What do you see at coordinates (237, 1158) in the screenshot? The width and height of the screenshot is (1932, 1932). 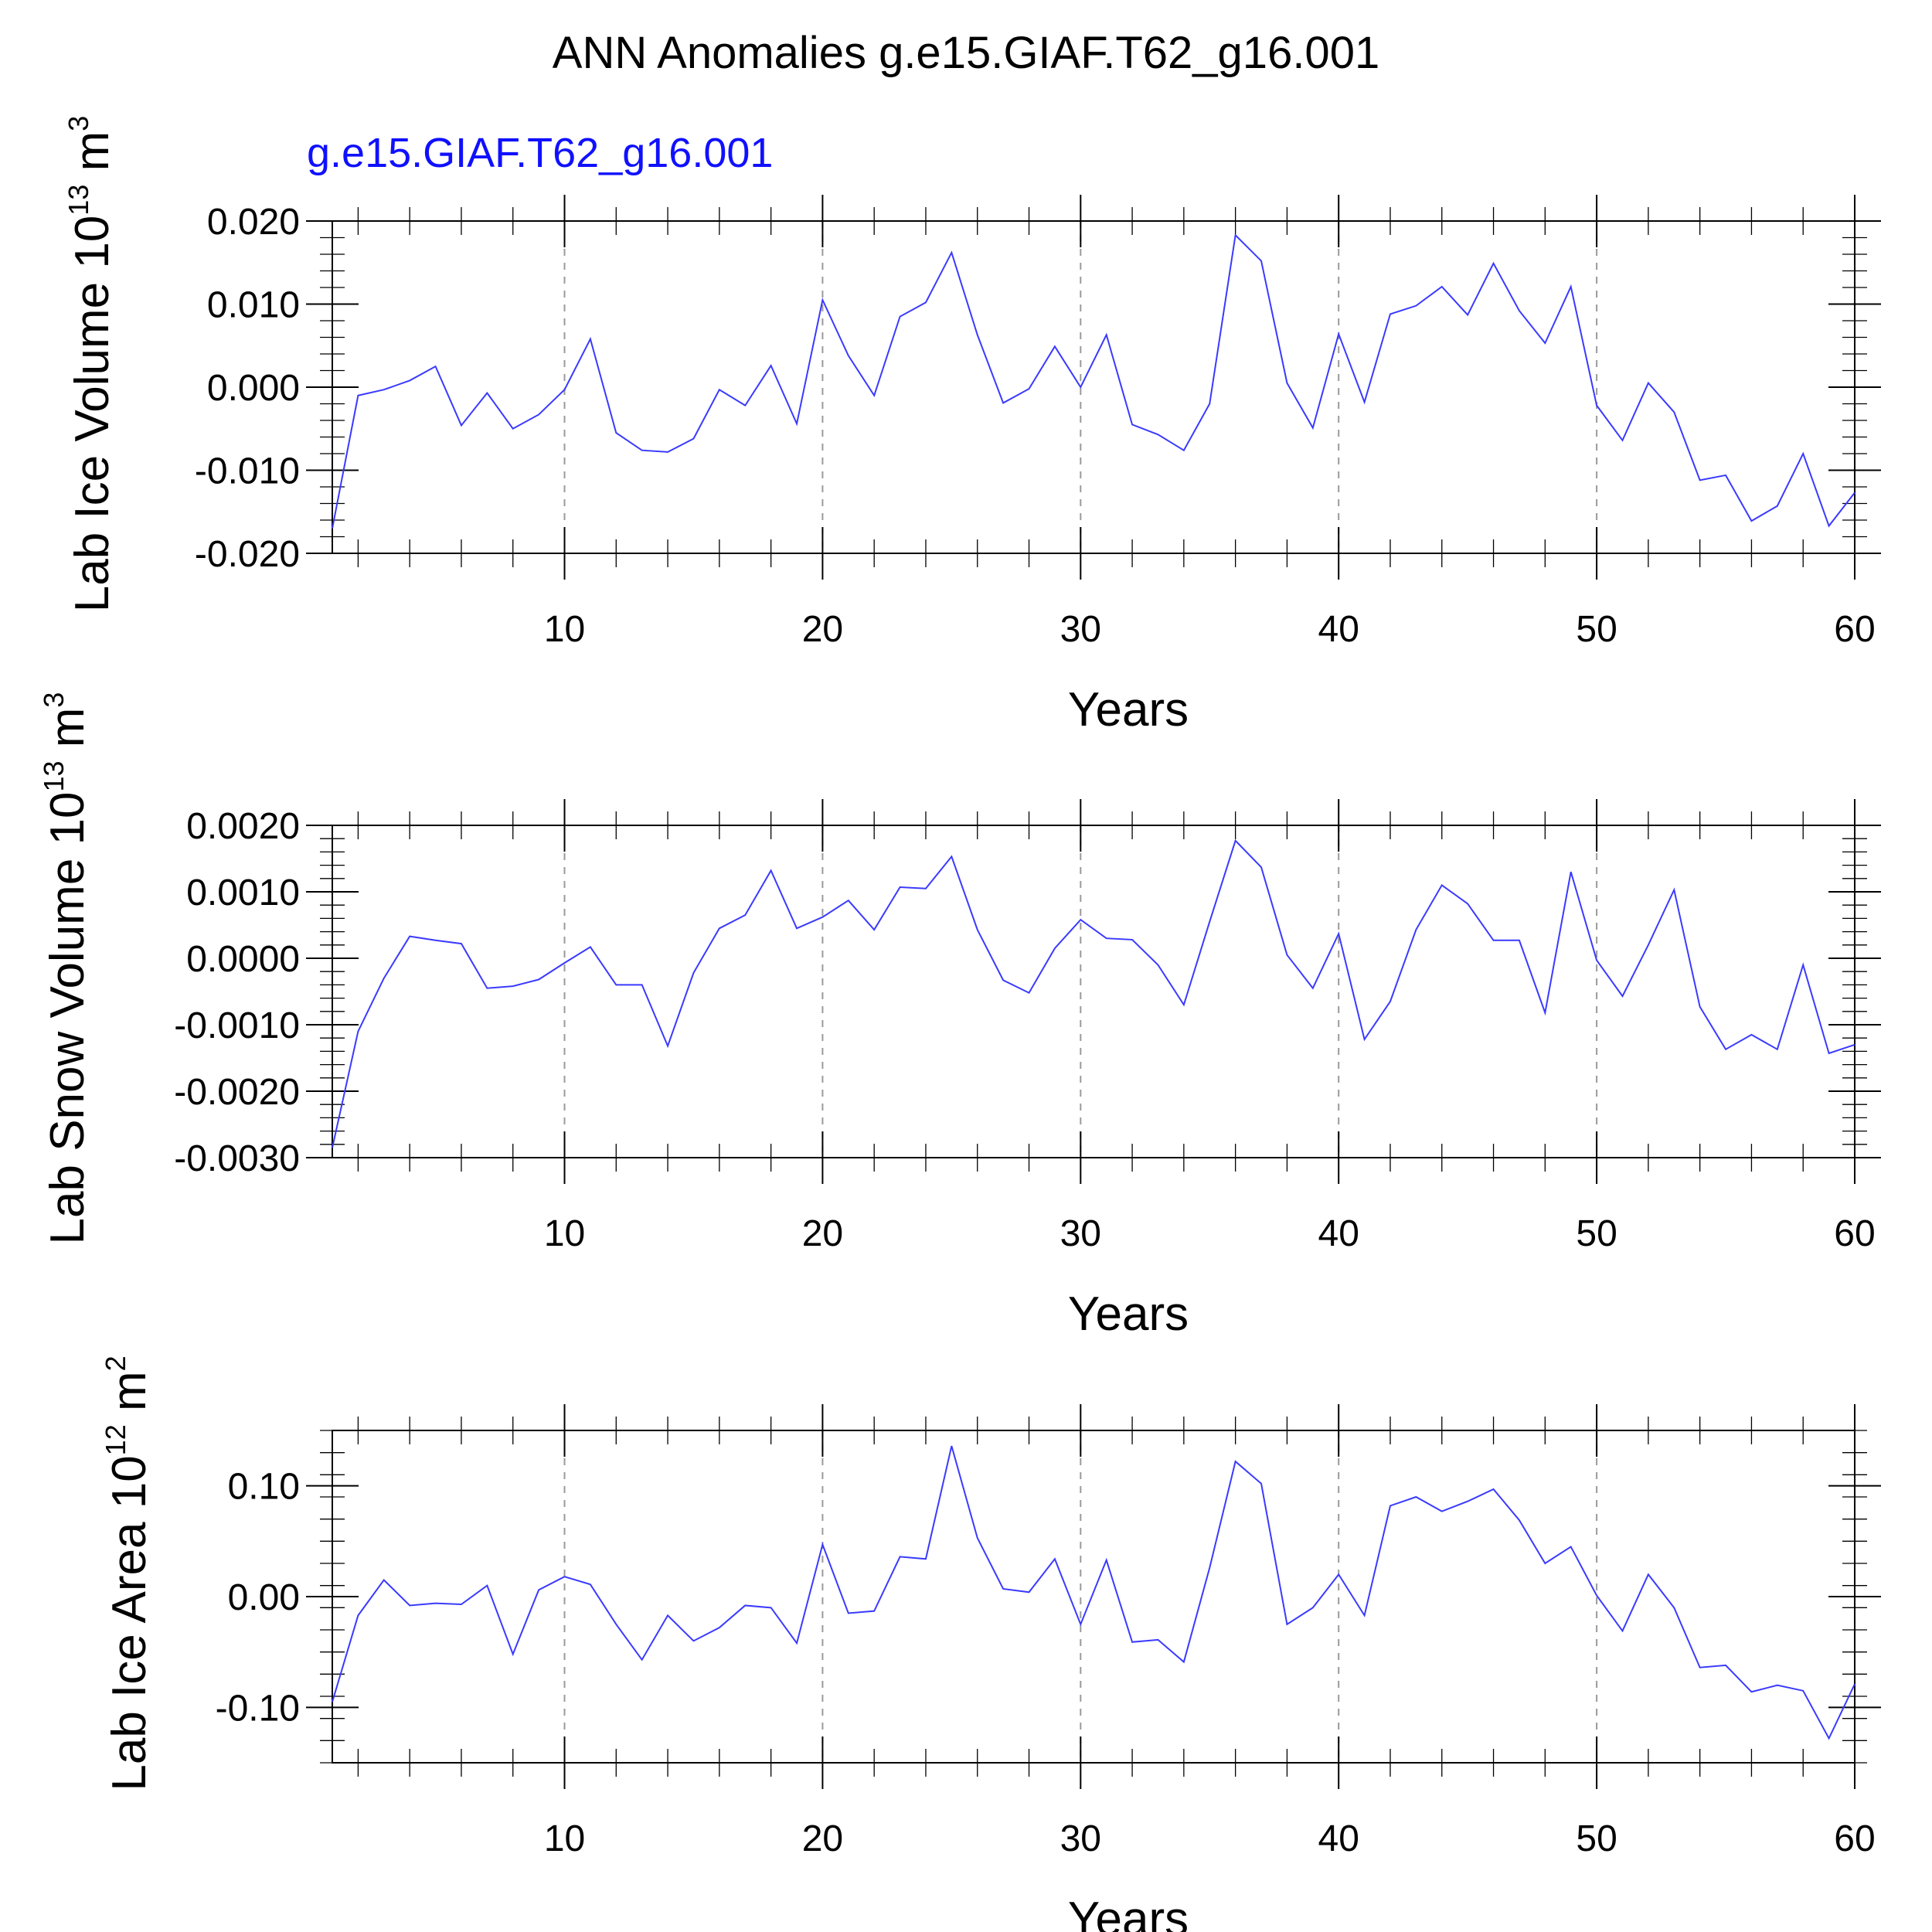 I see `y-tick-label: -0.0030` at bounding box center [237, 1158].